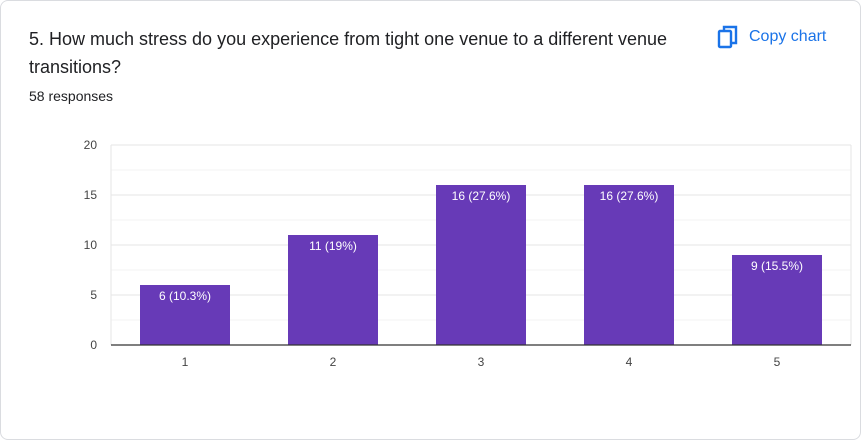 This screenshot has width=863, height=440. Describe the element at coordinates (629, 362) in the screenshot. I see `x-tick-label: 4` at that location.